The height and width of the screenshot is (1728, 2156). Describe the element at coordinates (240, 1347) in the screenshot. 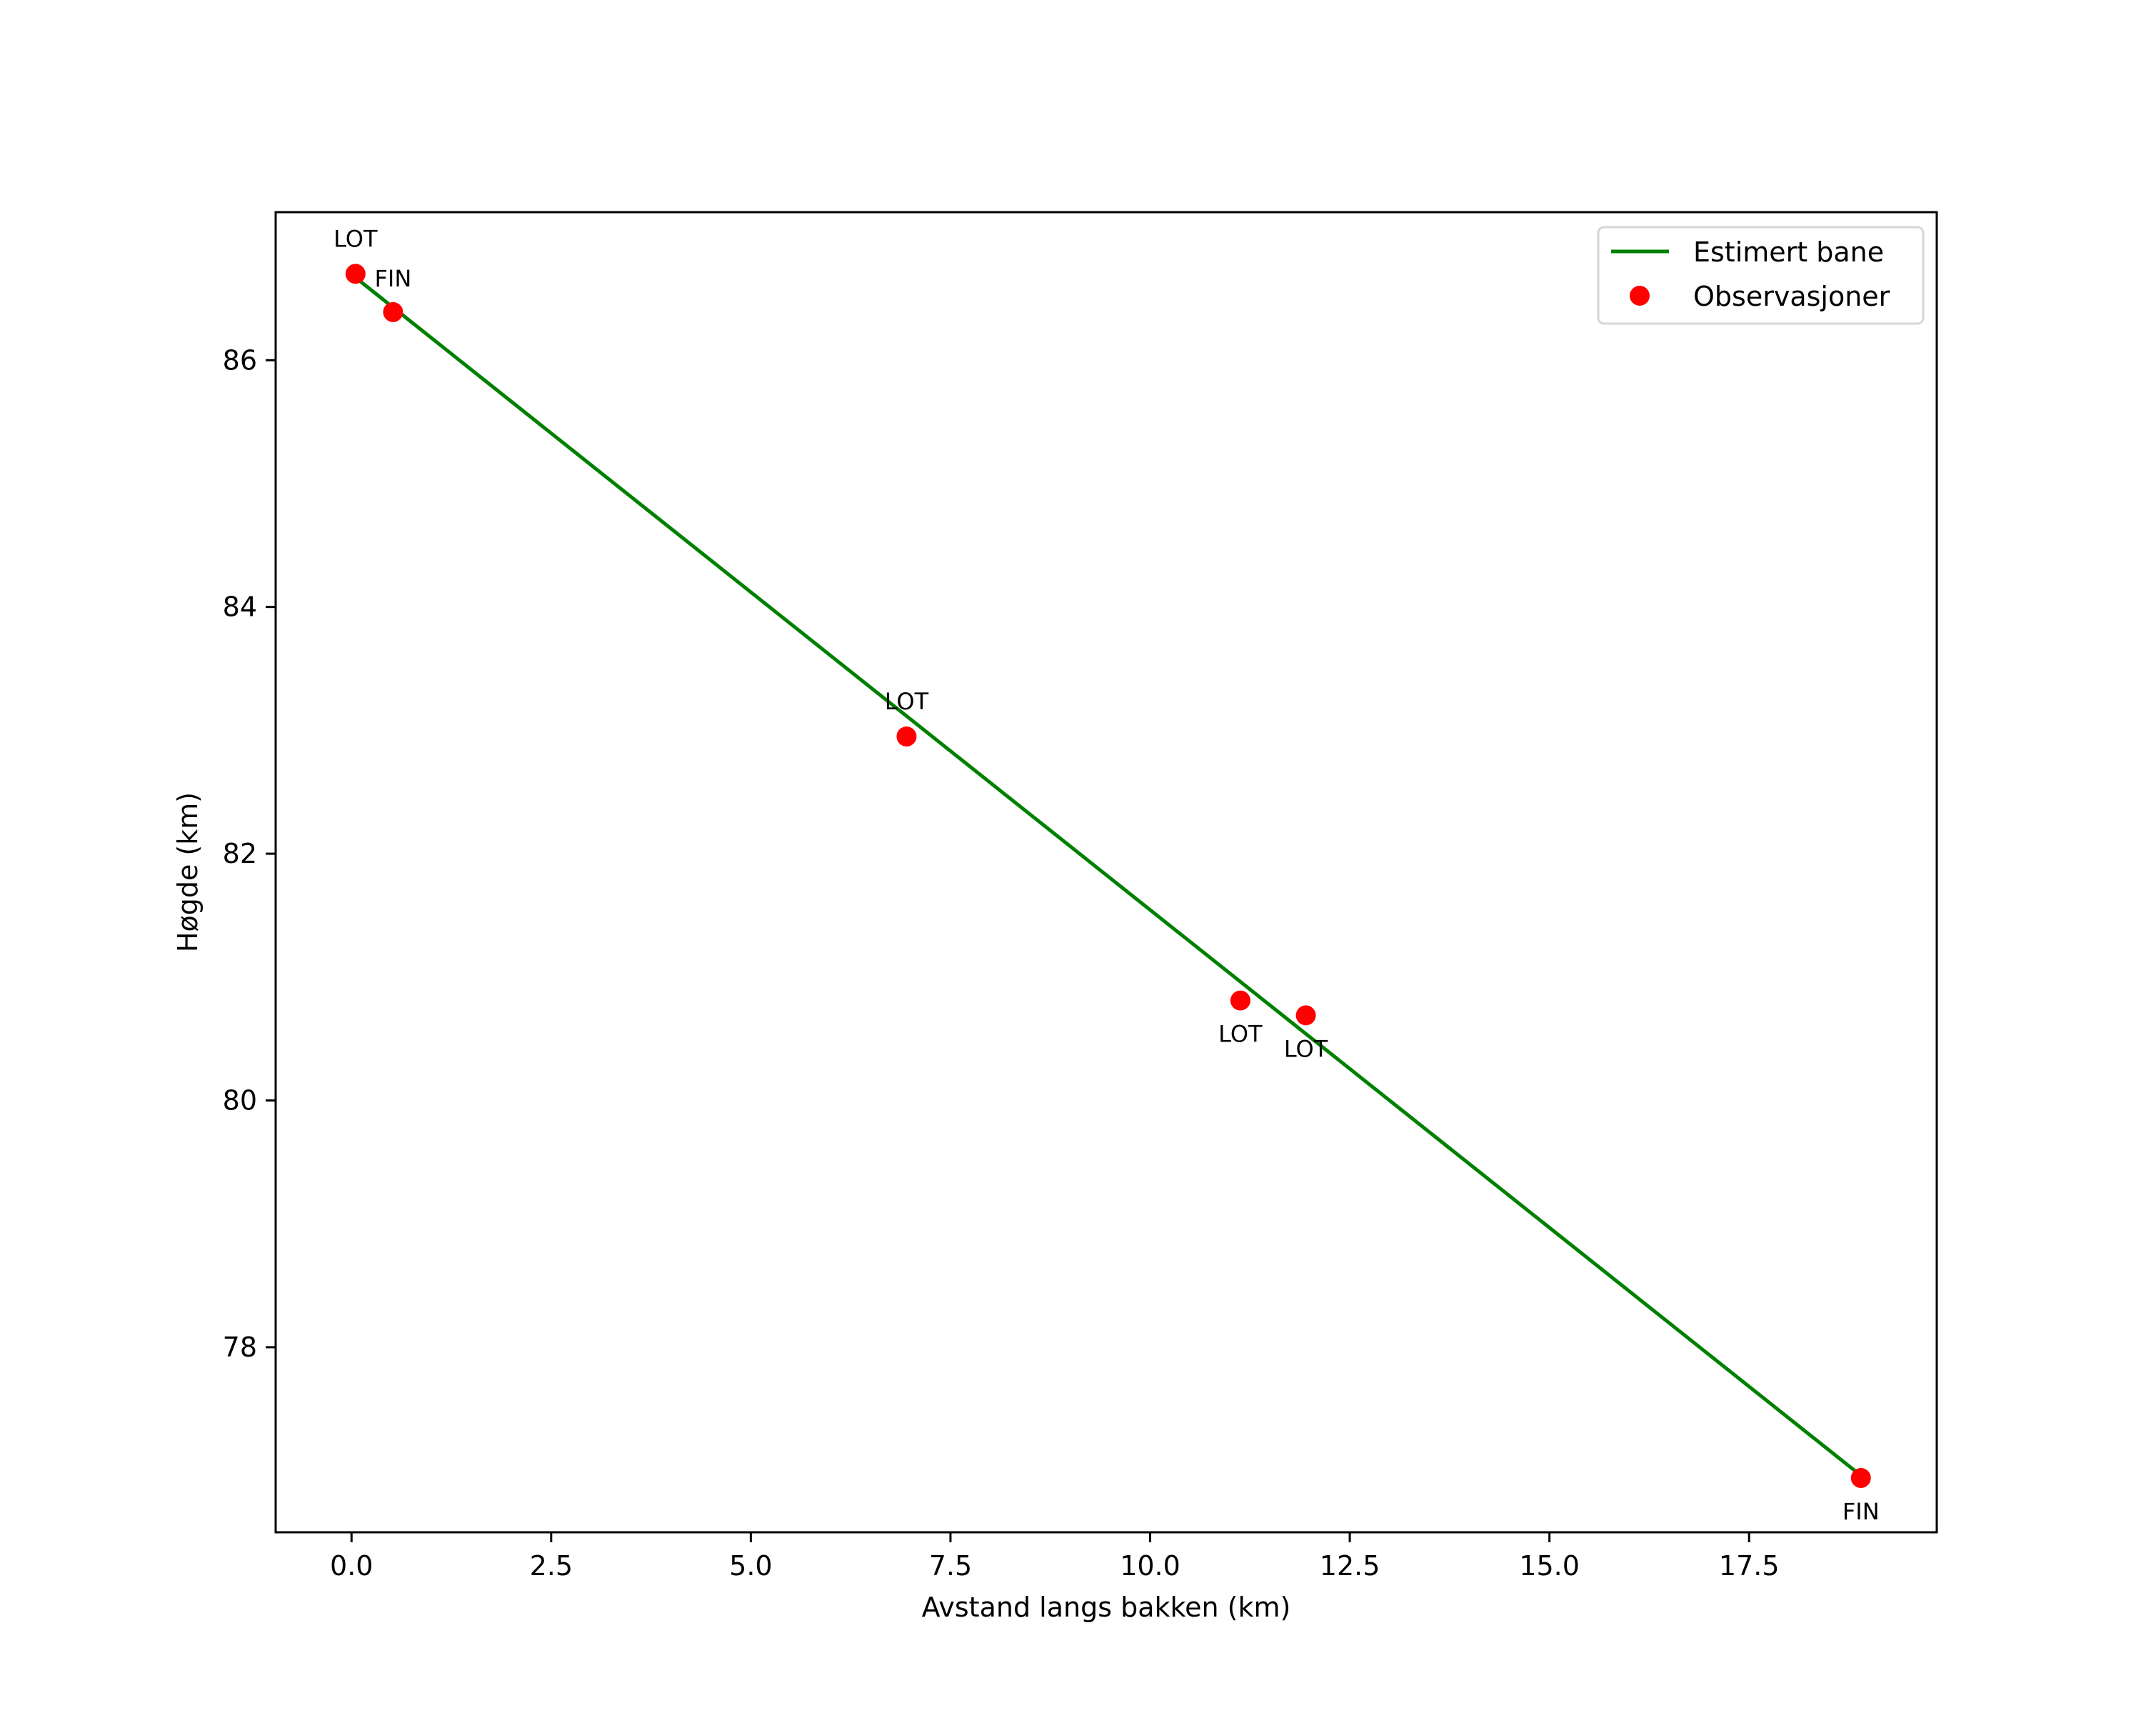

I see `y-tick-label: 78` at that location.